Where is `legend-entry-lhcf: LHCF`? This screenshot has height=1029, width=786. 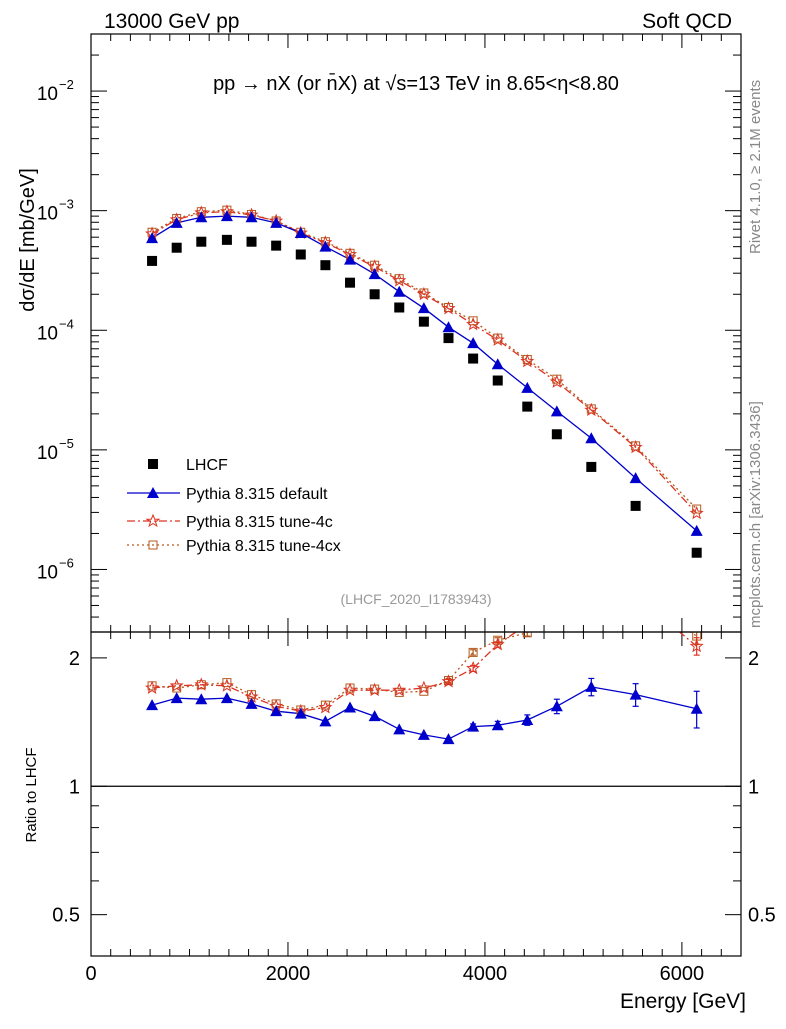
legend-entry-lhcf: LHCF is located at coordinates (188, 465).